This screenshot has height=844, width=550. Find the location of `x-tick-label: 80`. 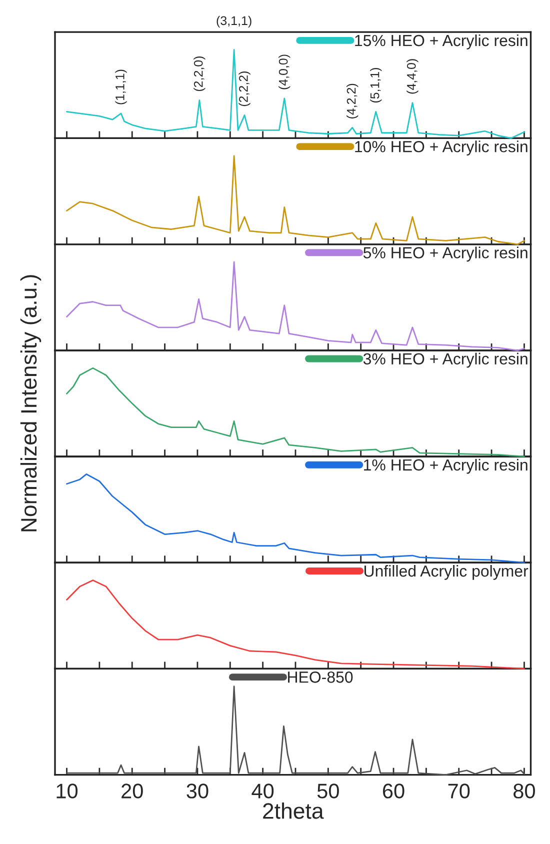

x-tick-label: 80 is located at coordinates (524, 791).